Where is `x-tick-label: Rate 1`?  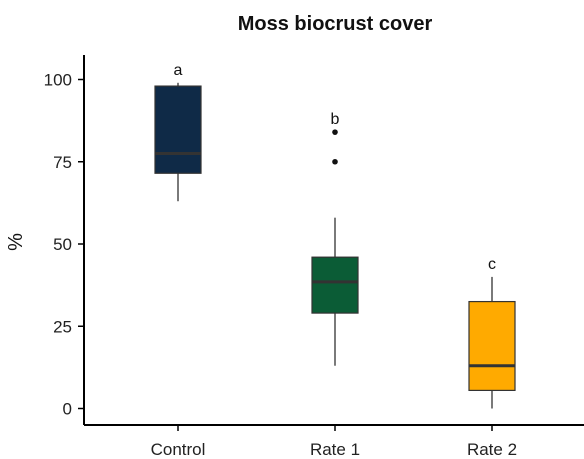 x-tick-label: Rate 1 is located at coordinates (335, 449).